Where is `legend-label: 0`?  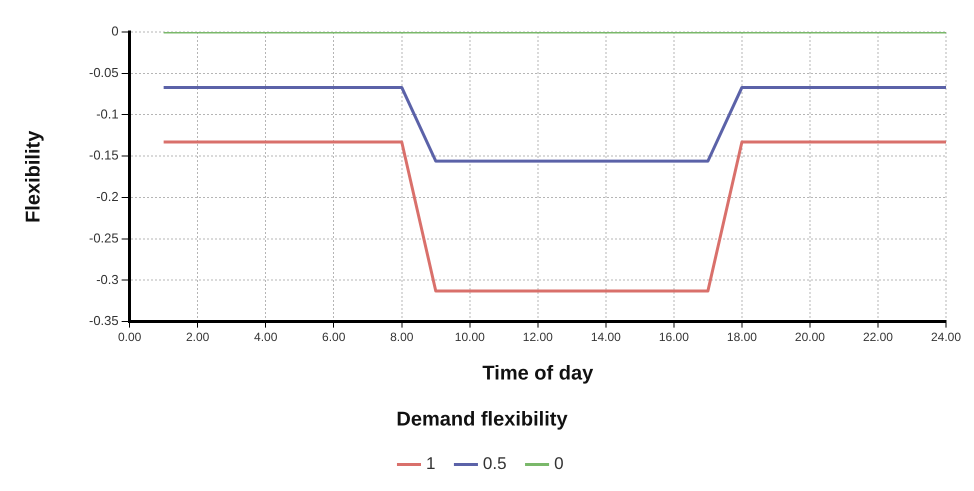
legend-label: 0 is located at coordinates (559, 464).